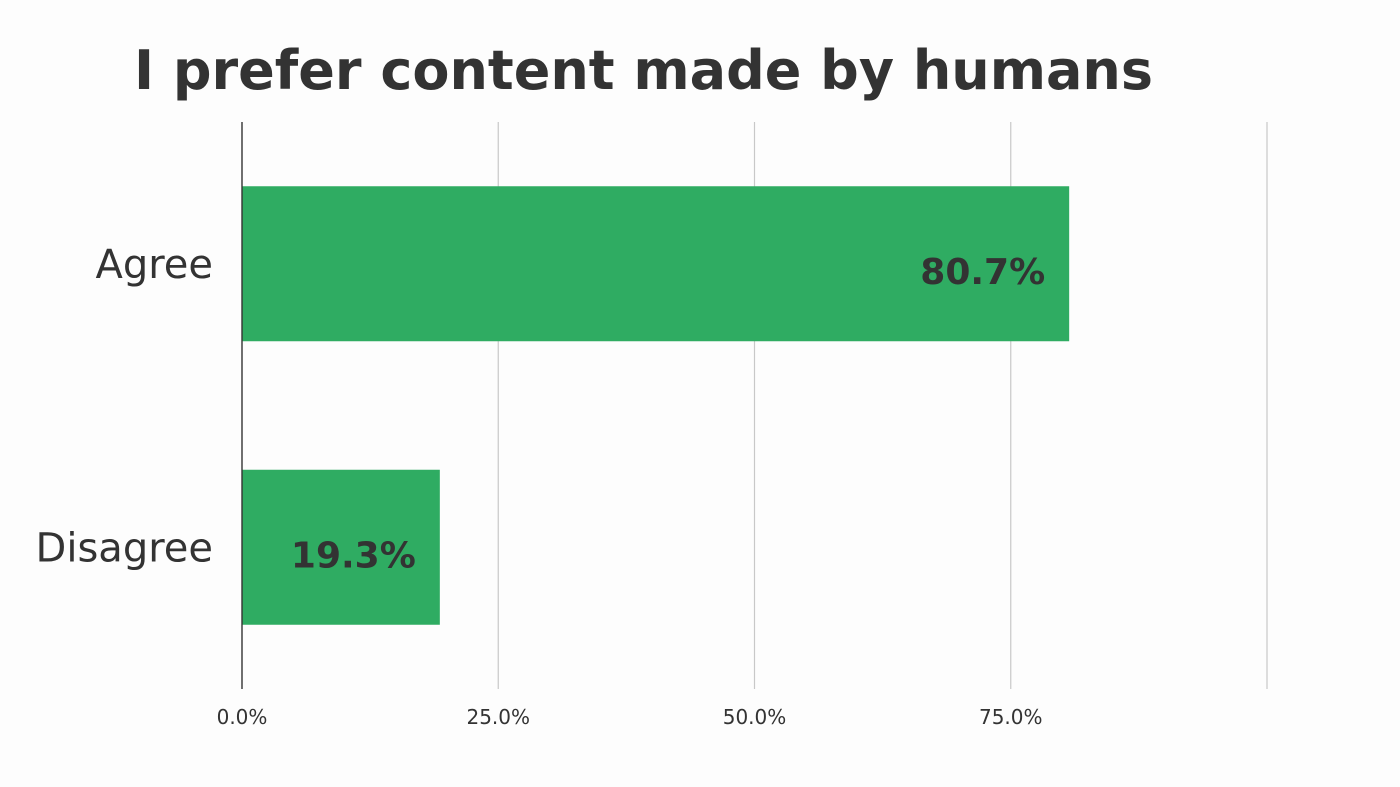 The image size is (1400, 787). Describe the element at coordinates (242, 717) in the screenshot. I see `x-tick-label: 0.0%` at that location.